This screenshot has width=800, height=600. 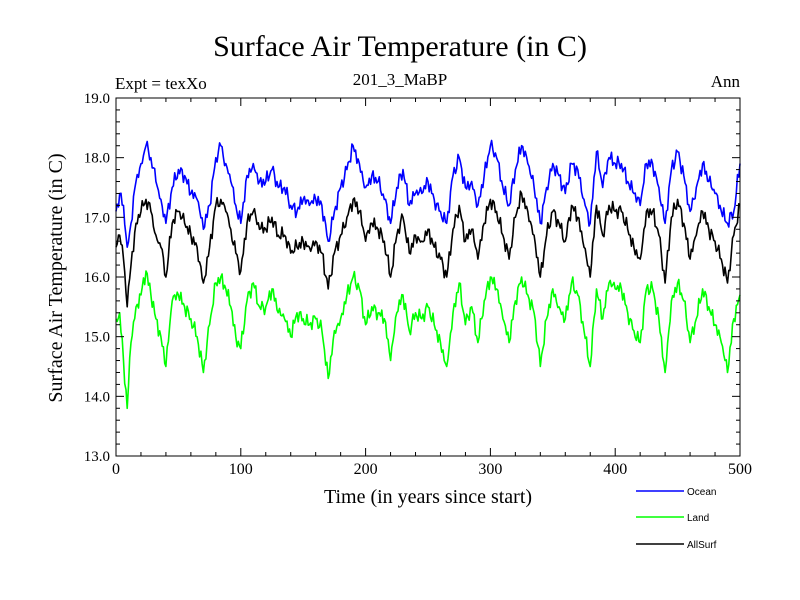 I want to click on legend: Ocean Land AllSurf, so click(x=676, y=519).